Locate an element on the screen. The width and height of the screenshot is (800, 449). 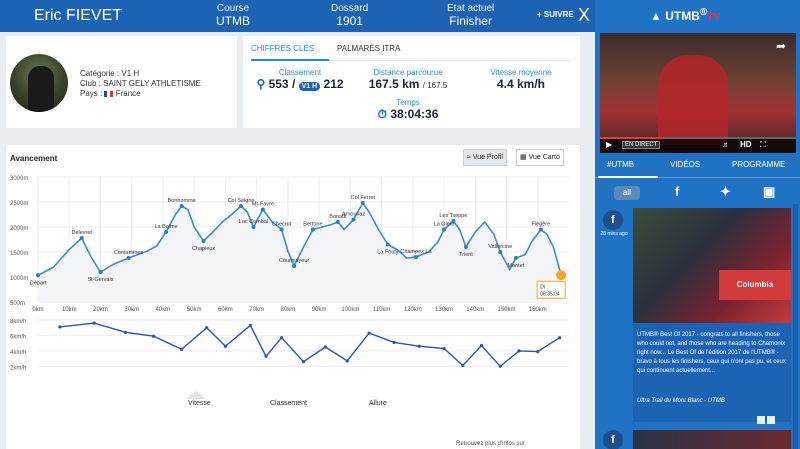
distance-tick-label: 150km is located at coordinates (507, 310).